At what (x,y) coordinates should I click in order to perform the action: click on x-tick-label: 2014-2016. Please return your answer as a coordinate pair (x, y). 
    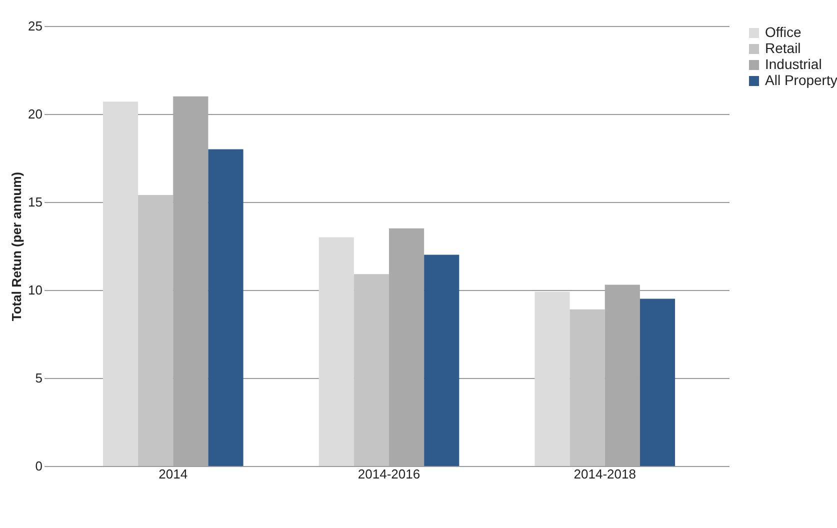
    Looking at the image, I should click on (389, 474).